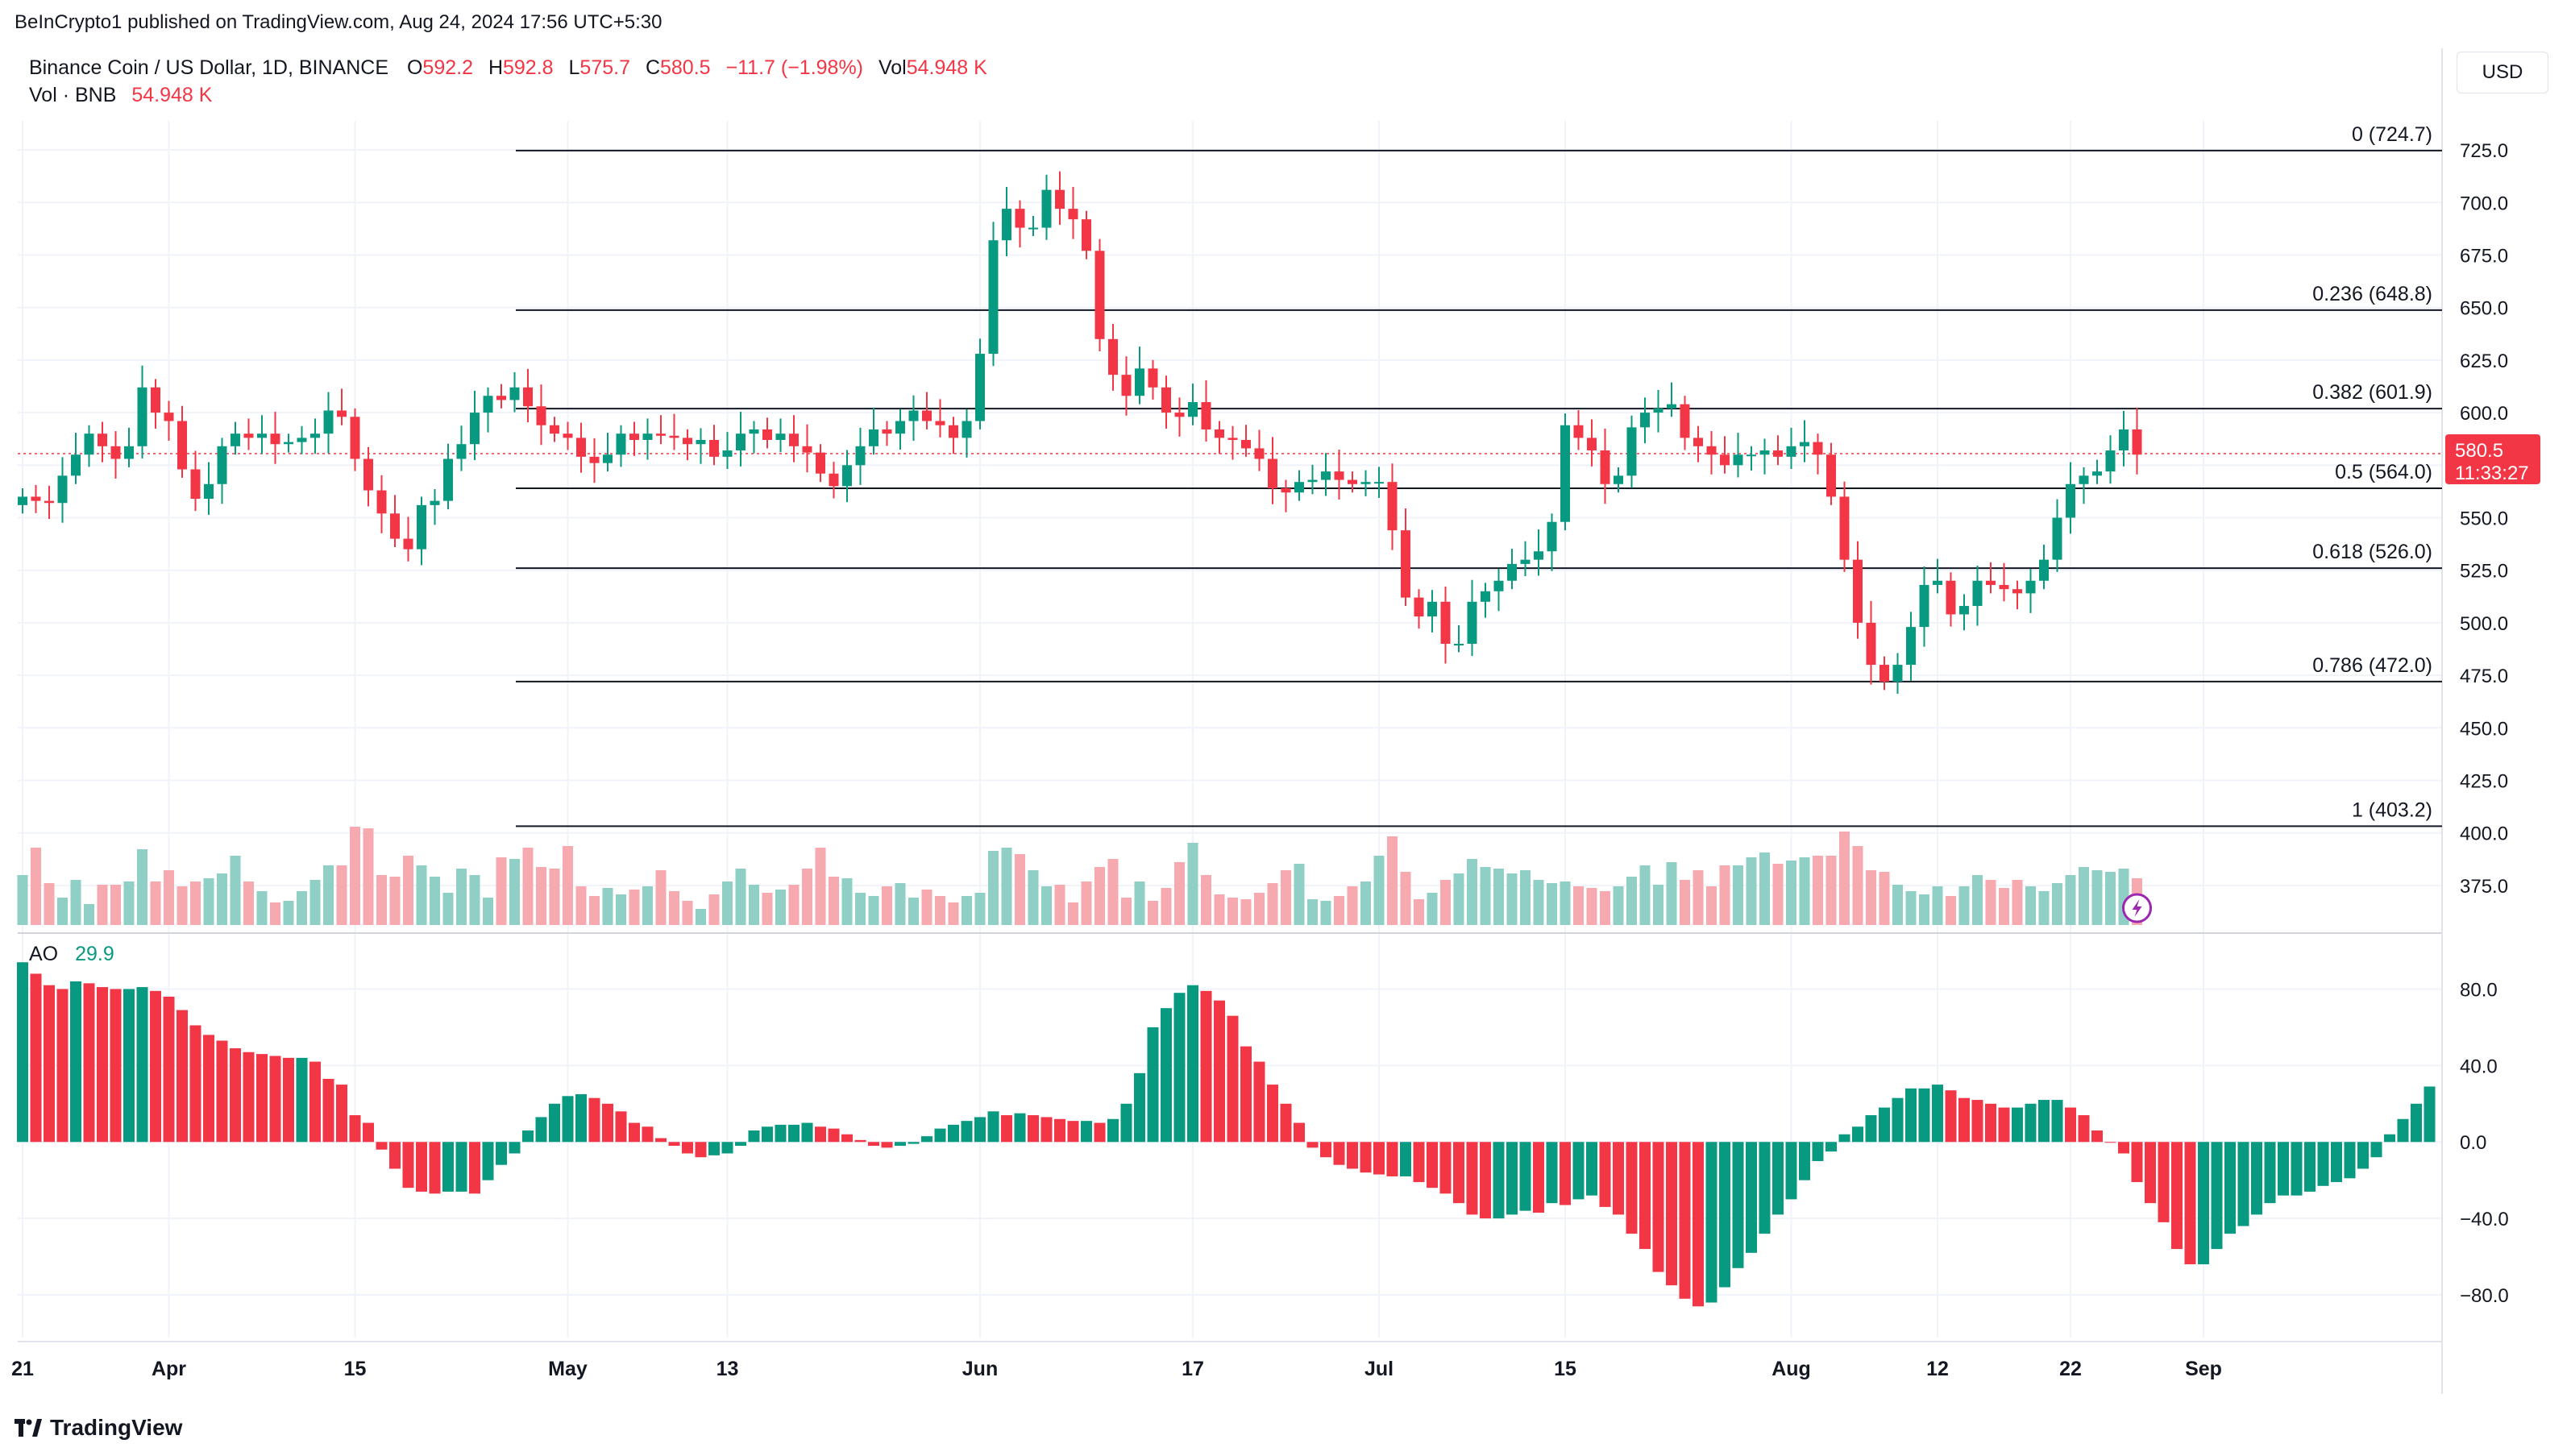 The height and width of the screenshot is (1456, 2571). I want to click on currency-selector: USD, so click(2502, 72).